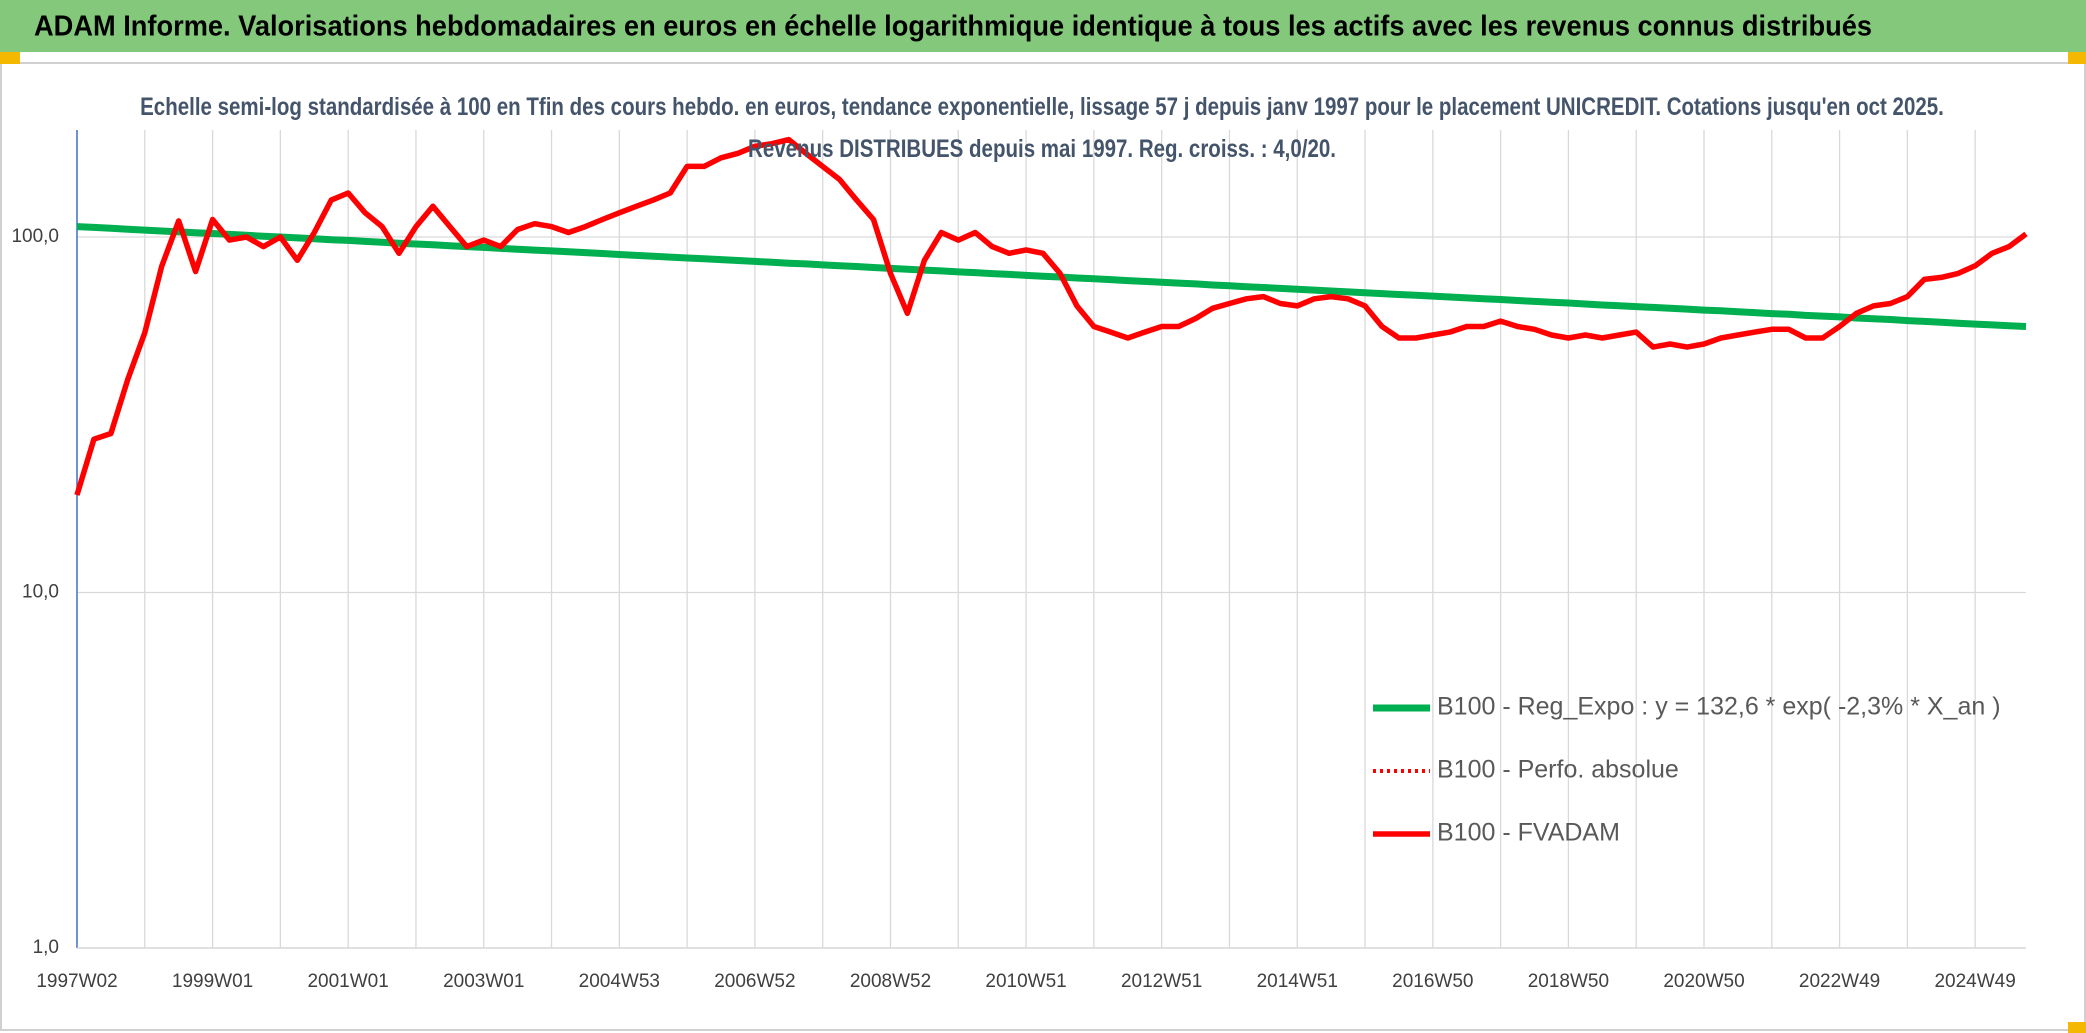 This screenshot has width=2086, height=1033. Describe the element at coordinates (1025, 981) in the screenshot. I see `x-tick-label: 2010W51` at that location.